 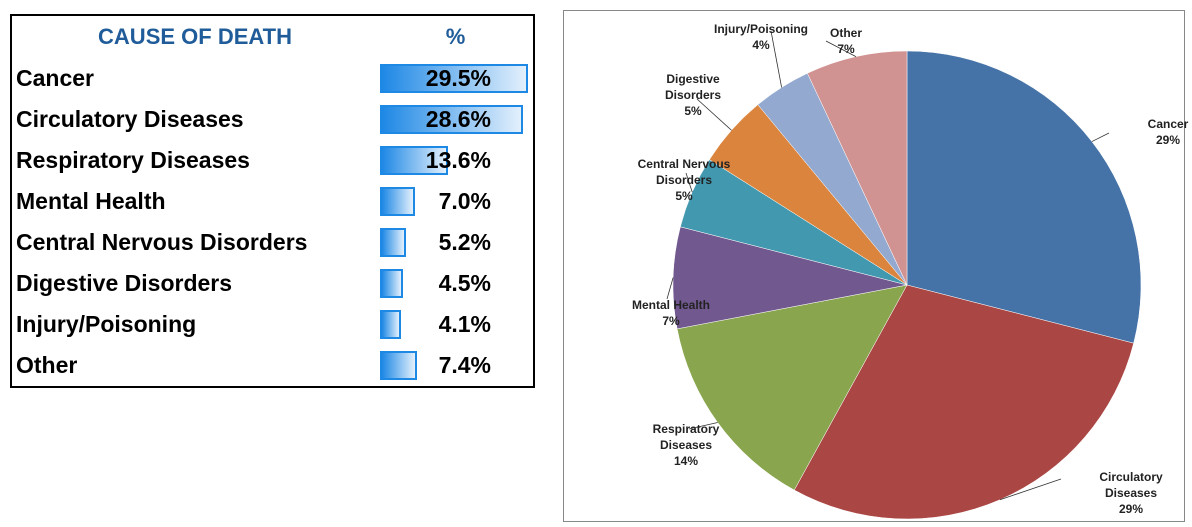 What do you see at coordinates (1131, 485) in the screenshot?
I see `slice-name: Circulatory Diseases` at bounding box center [1131, 485].